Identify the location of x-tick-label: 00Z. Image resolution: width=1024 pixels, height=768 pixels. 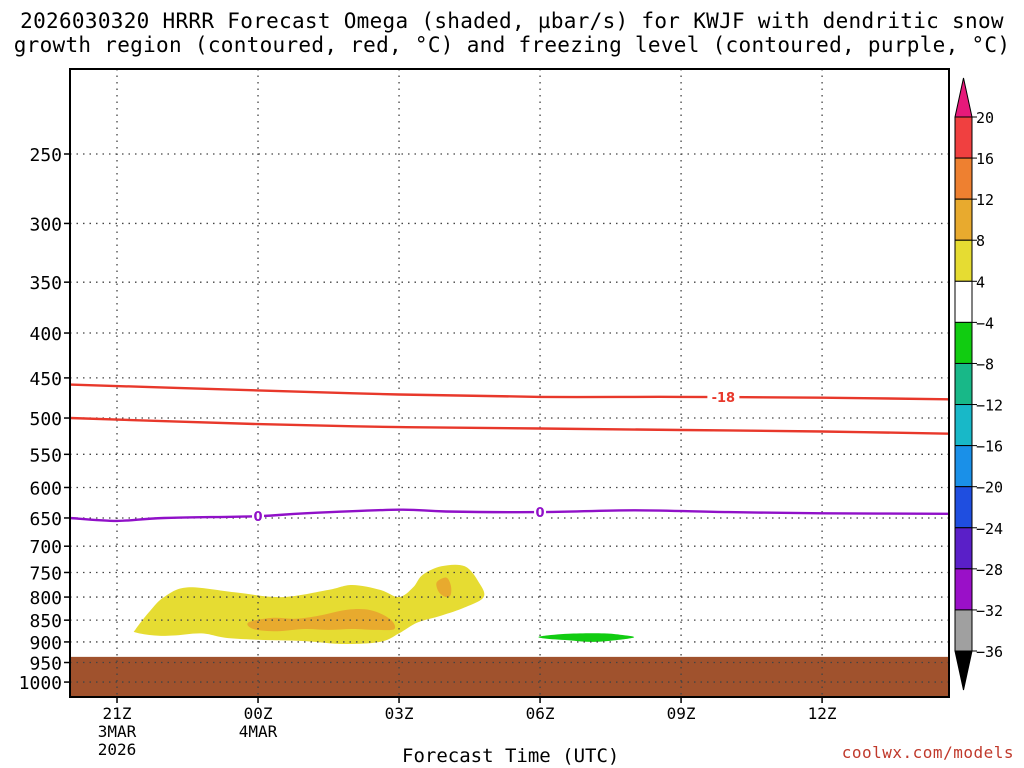
(258, 713).